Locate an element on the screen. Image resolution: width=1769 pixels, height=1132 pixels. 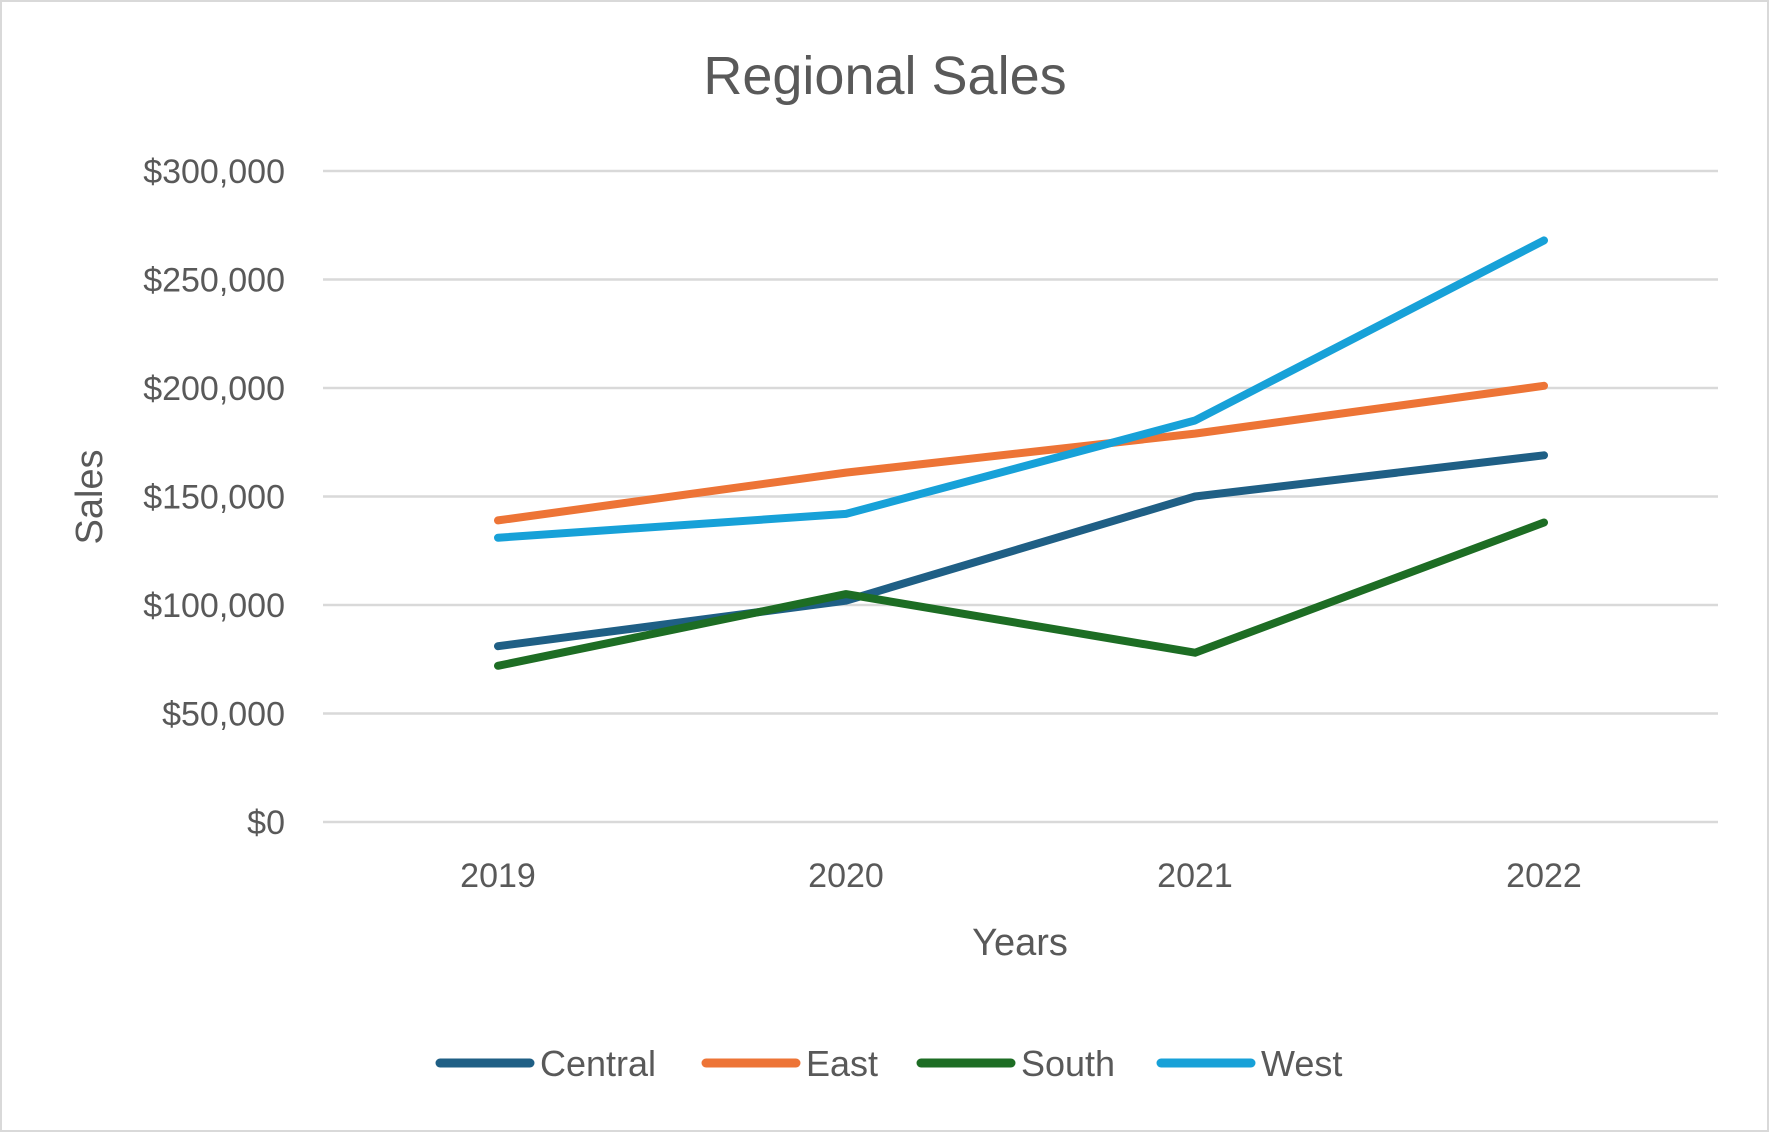
x-tick-label: 2019 is located at coordinates (498, 876).